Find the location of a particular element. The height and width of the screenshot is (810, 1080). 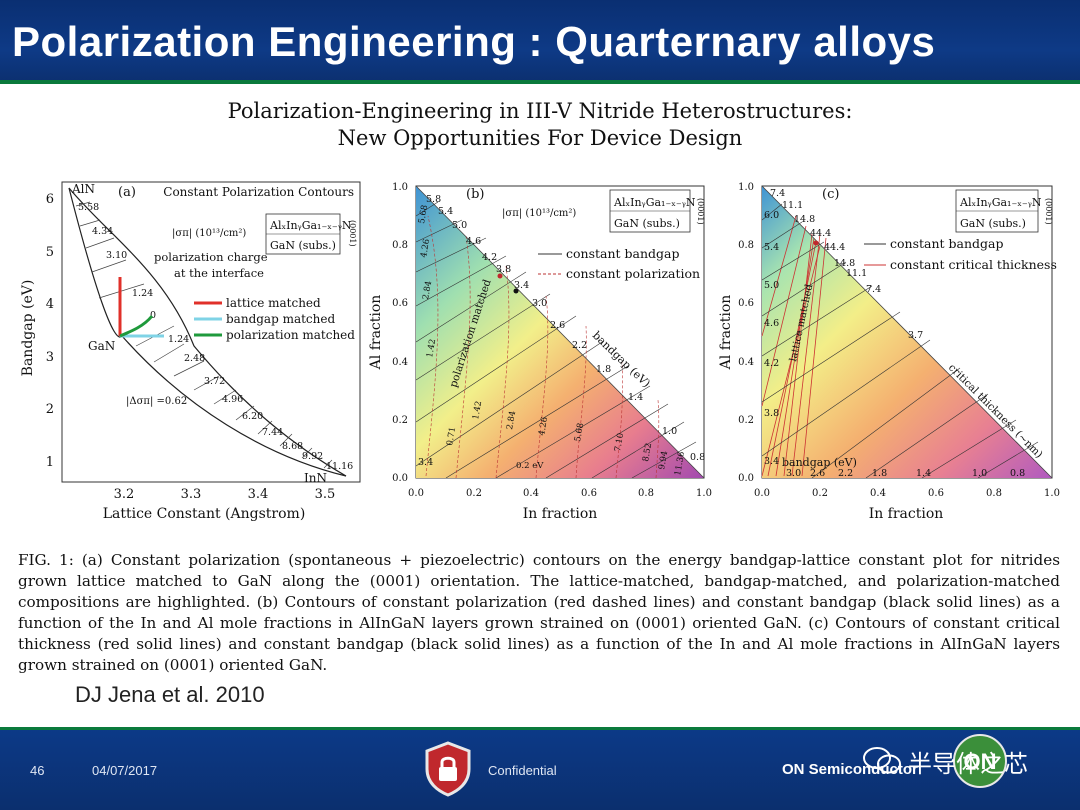

panel-b-bandgap-value: 5.4 is located at coordinates (445, 211).